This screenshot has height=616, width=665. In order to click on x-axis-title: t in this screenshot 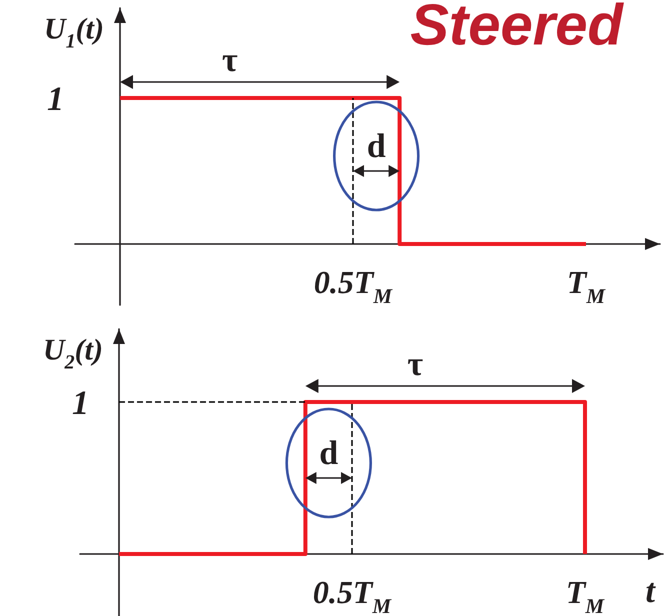, I will do `click(651, 591)`.